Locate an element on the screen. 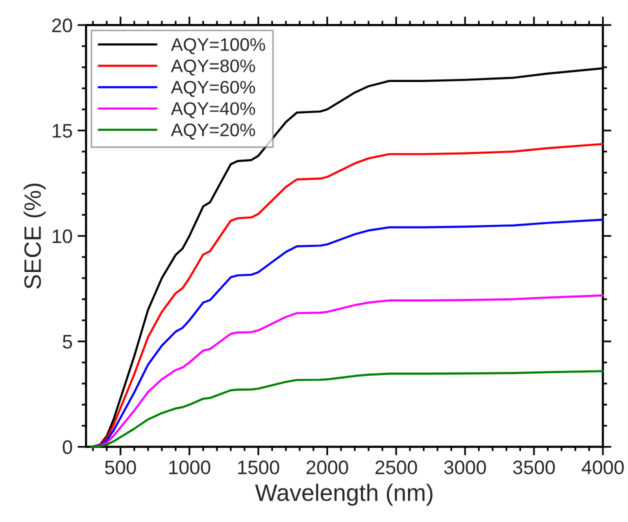 The height and width of the screenshot is (522, 628). x-tick-label: 2500 is located at coordinates (396, 467).